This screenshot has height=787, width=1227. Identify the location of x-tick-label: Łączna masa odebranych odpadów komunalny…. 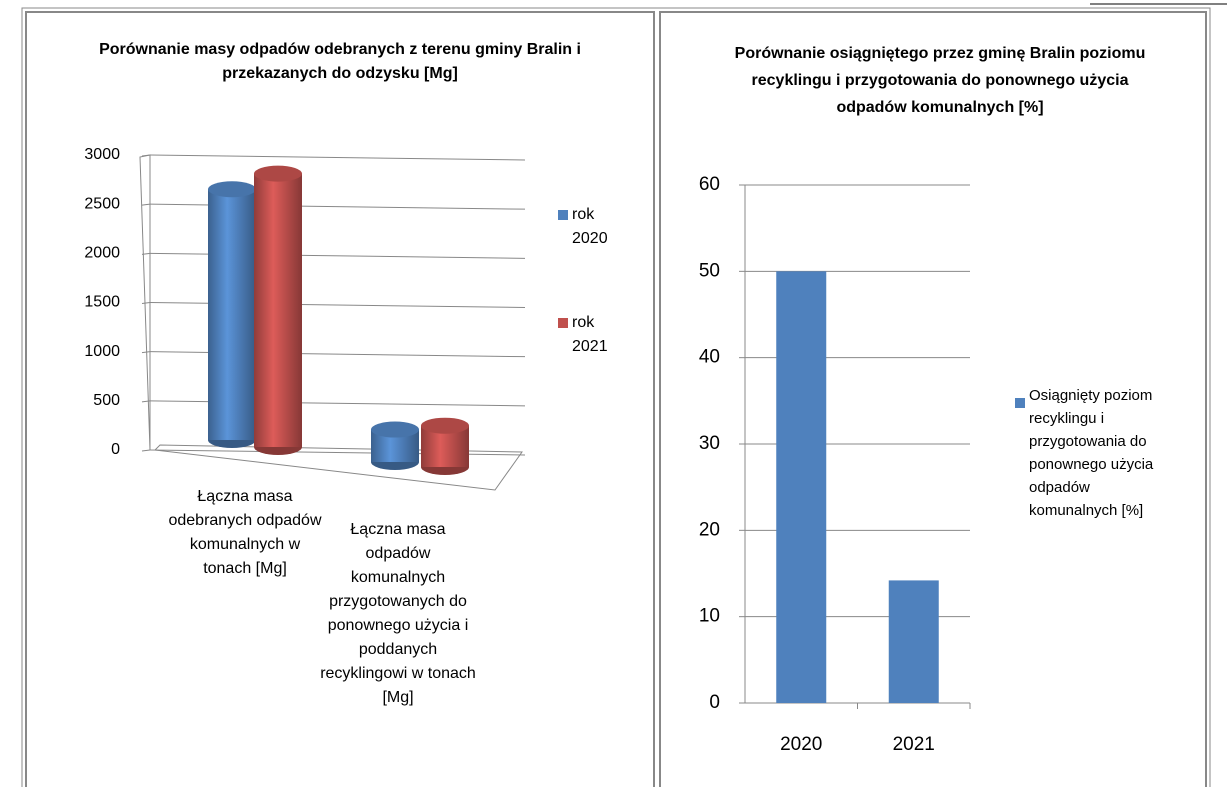
(245, 532).